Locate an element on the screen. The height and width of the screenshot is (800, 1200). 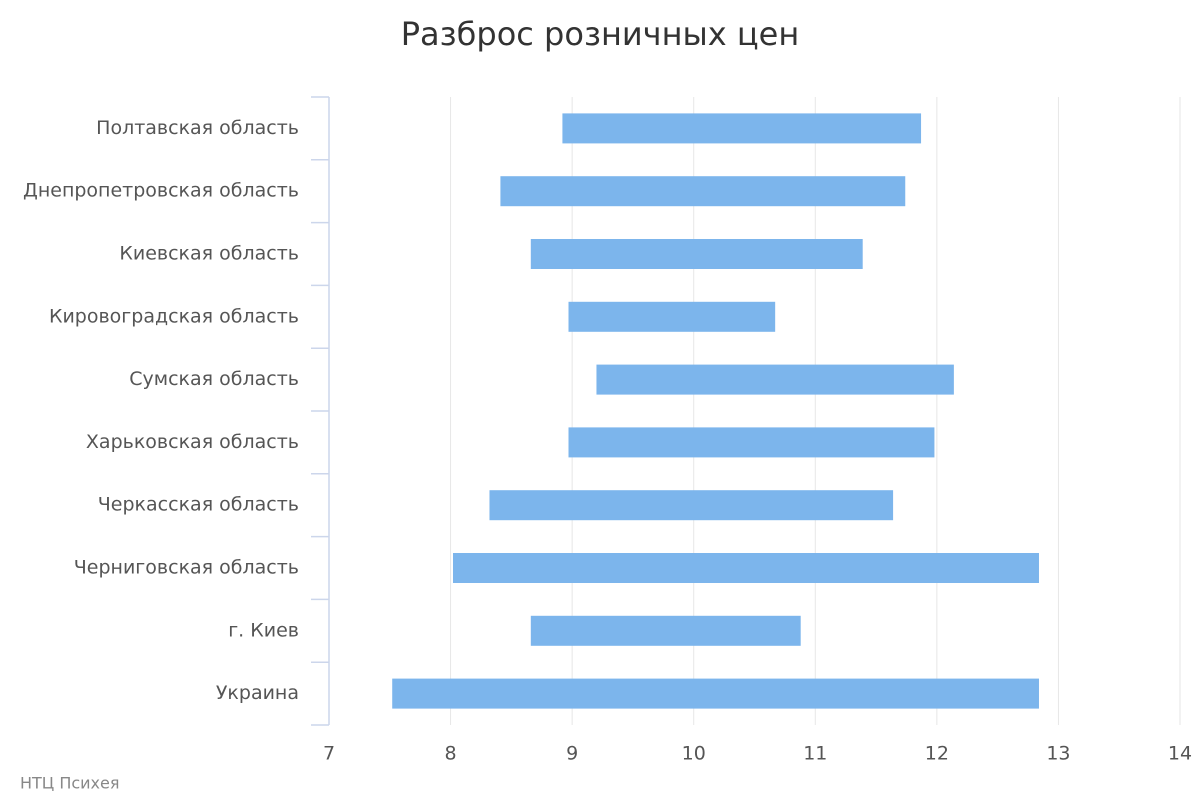
y-tick-label: г. Киев is located at coordinates (263, 630).